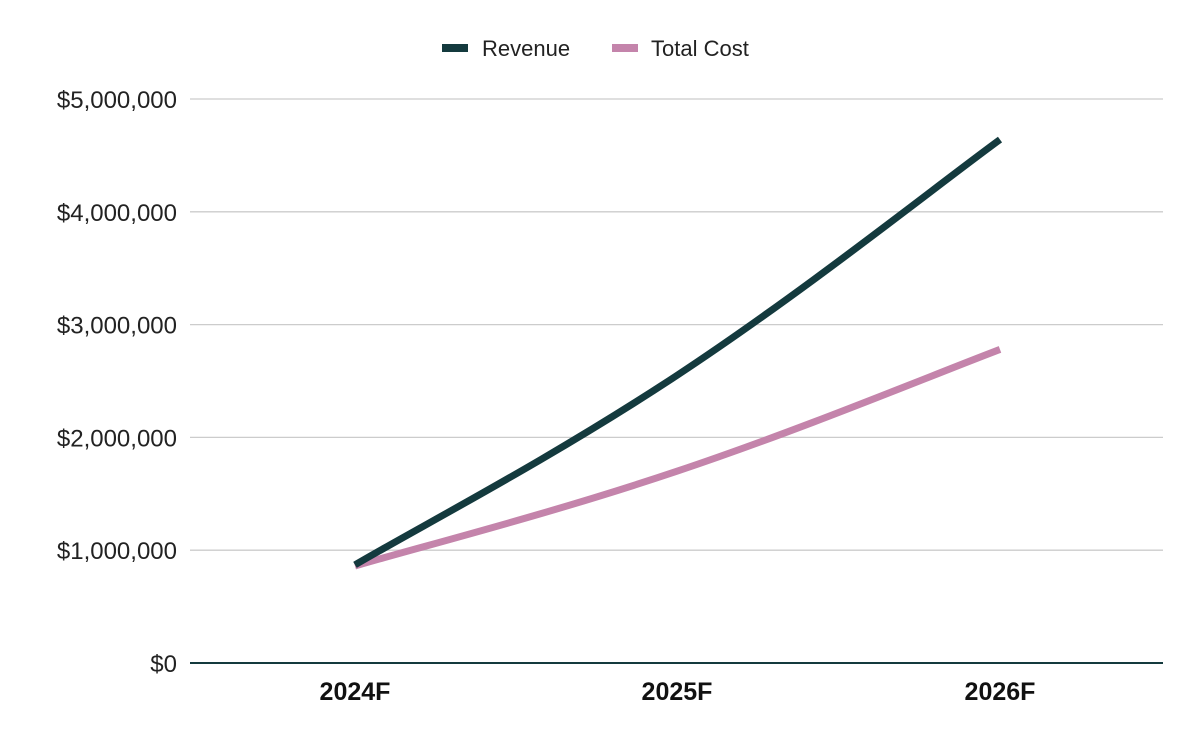 The width and height of the screenshot is (1200, 742). I want to click on x-axis-tick-labels: 2024F 2025F 2026F, so click(678, 692).